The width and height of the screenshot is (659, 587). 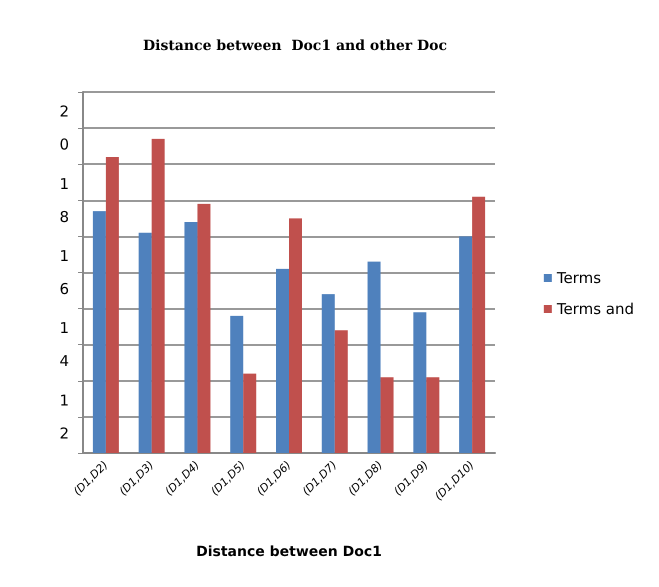 What do you see at coordinates (64, 344) in the screenshot?
I see `y-tick-label: 1 4` at bounding box center [64, 344].